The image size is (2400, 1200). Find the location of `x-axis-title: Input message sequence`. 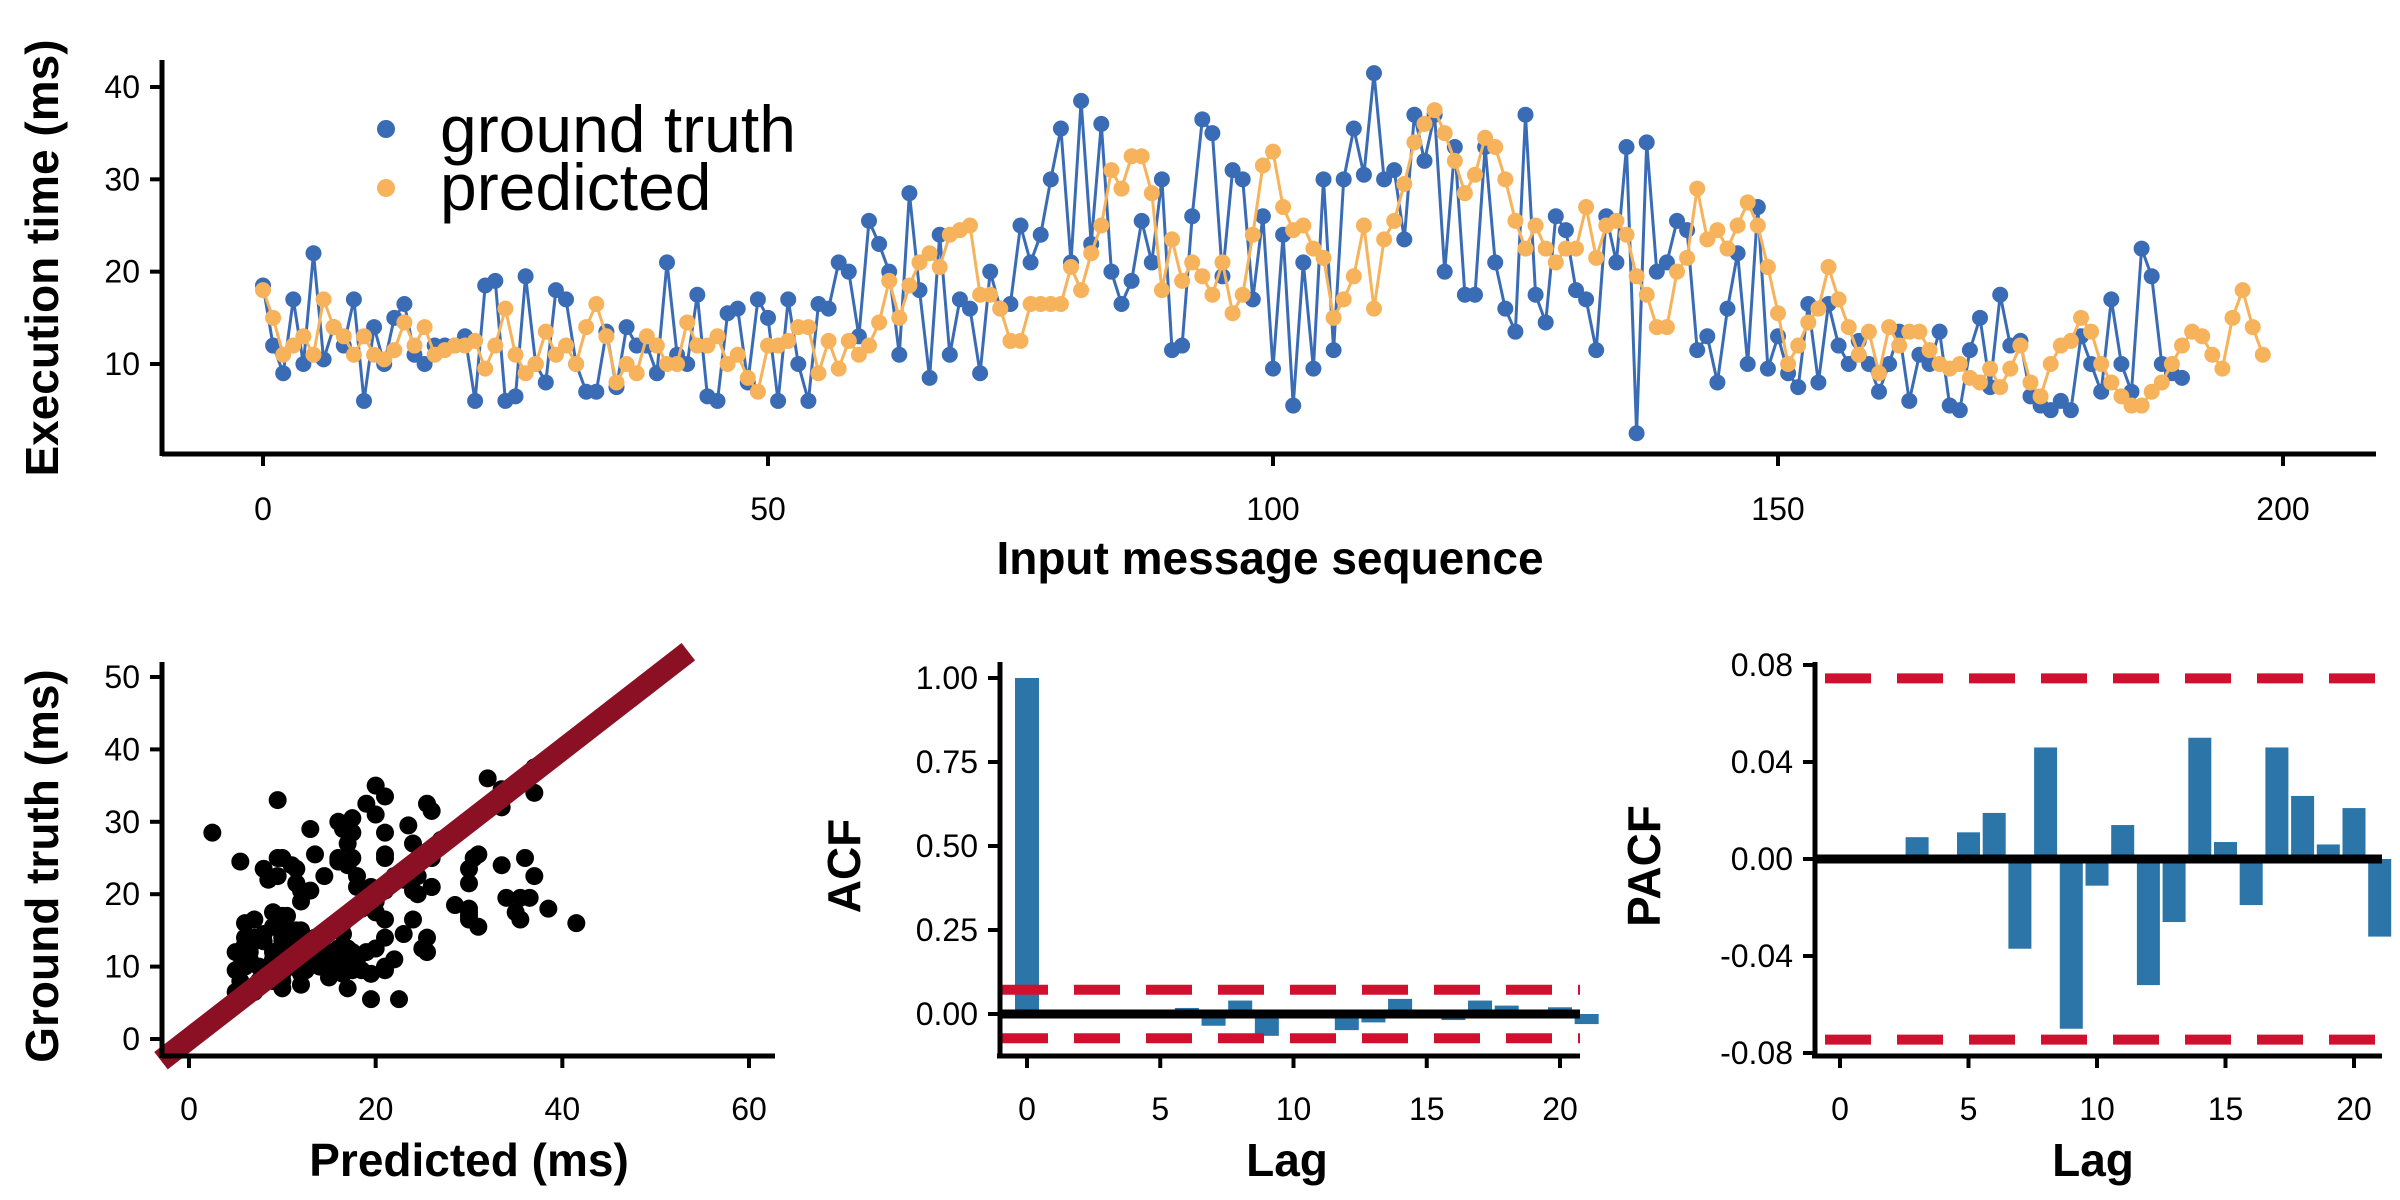

x-axis-title: Input message sequence is located at coordinates (1269, 558).